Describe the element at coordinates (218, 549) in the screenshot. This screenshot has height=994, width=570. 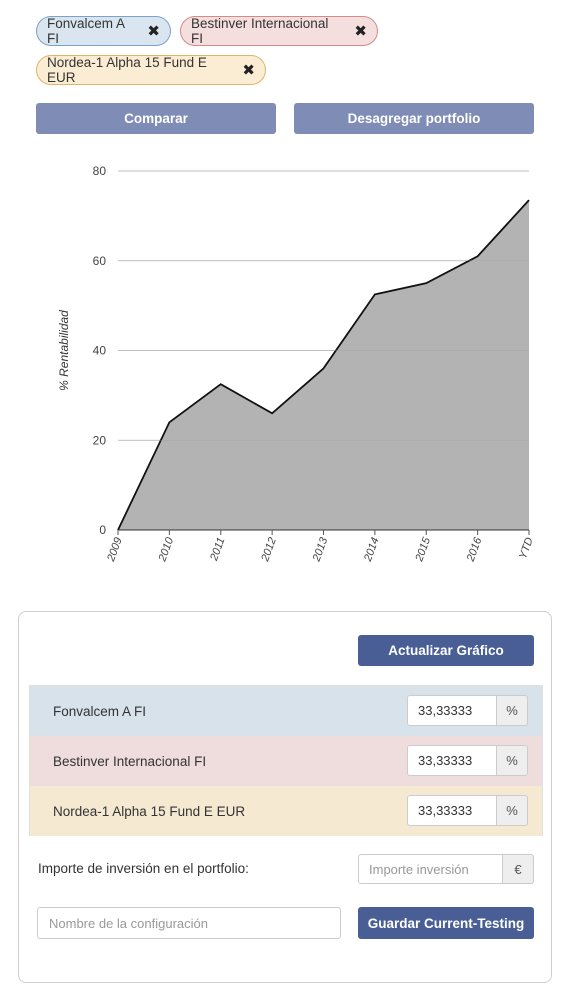
I see `x-tick-label: 2011` at that location.